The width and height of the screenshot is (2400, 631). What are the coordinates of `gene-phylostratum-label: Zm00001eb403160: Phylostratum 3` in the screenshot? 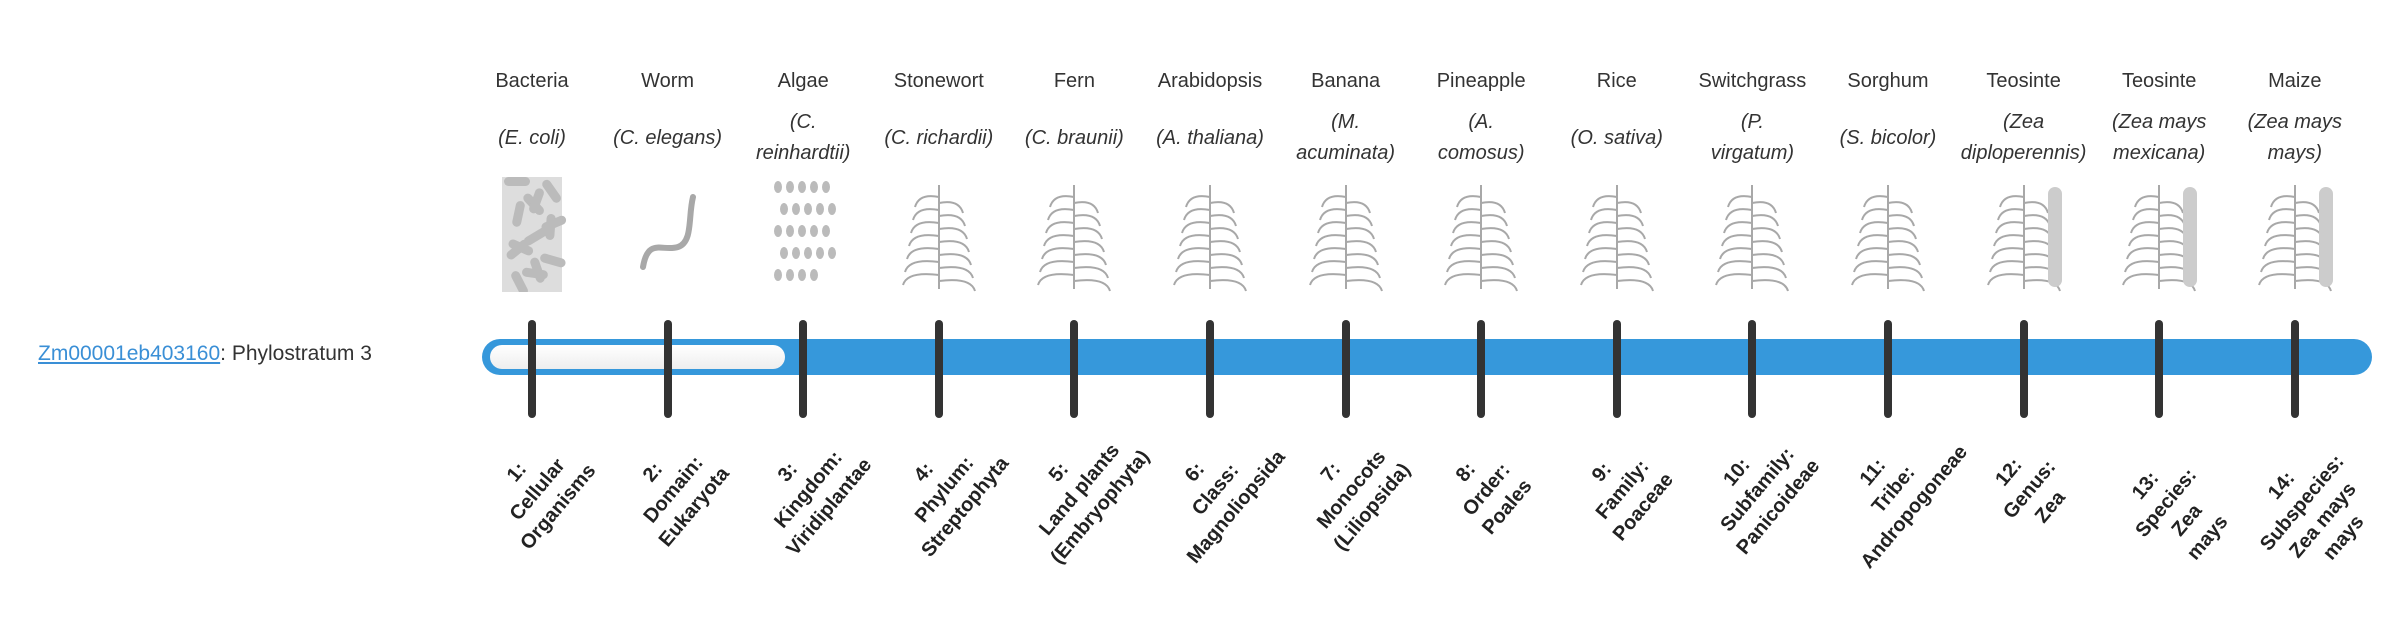 It's located at (205, 354).